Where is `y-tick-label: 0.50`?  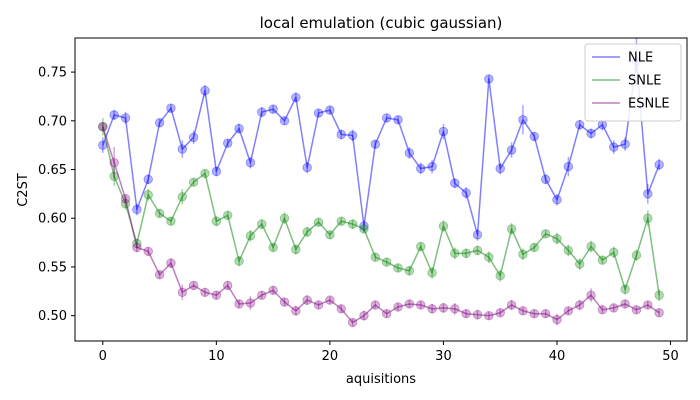
y-tick-label: 0.50 is located at coordinates (52, 316).